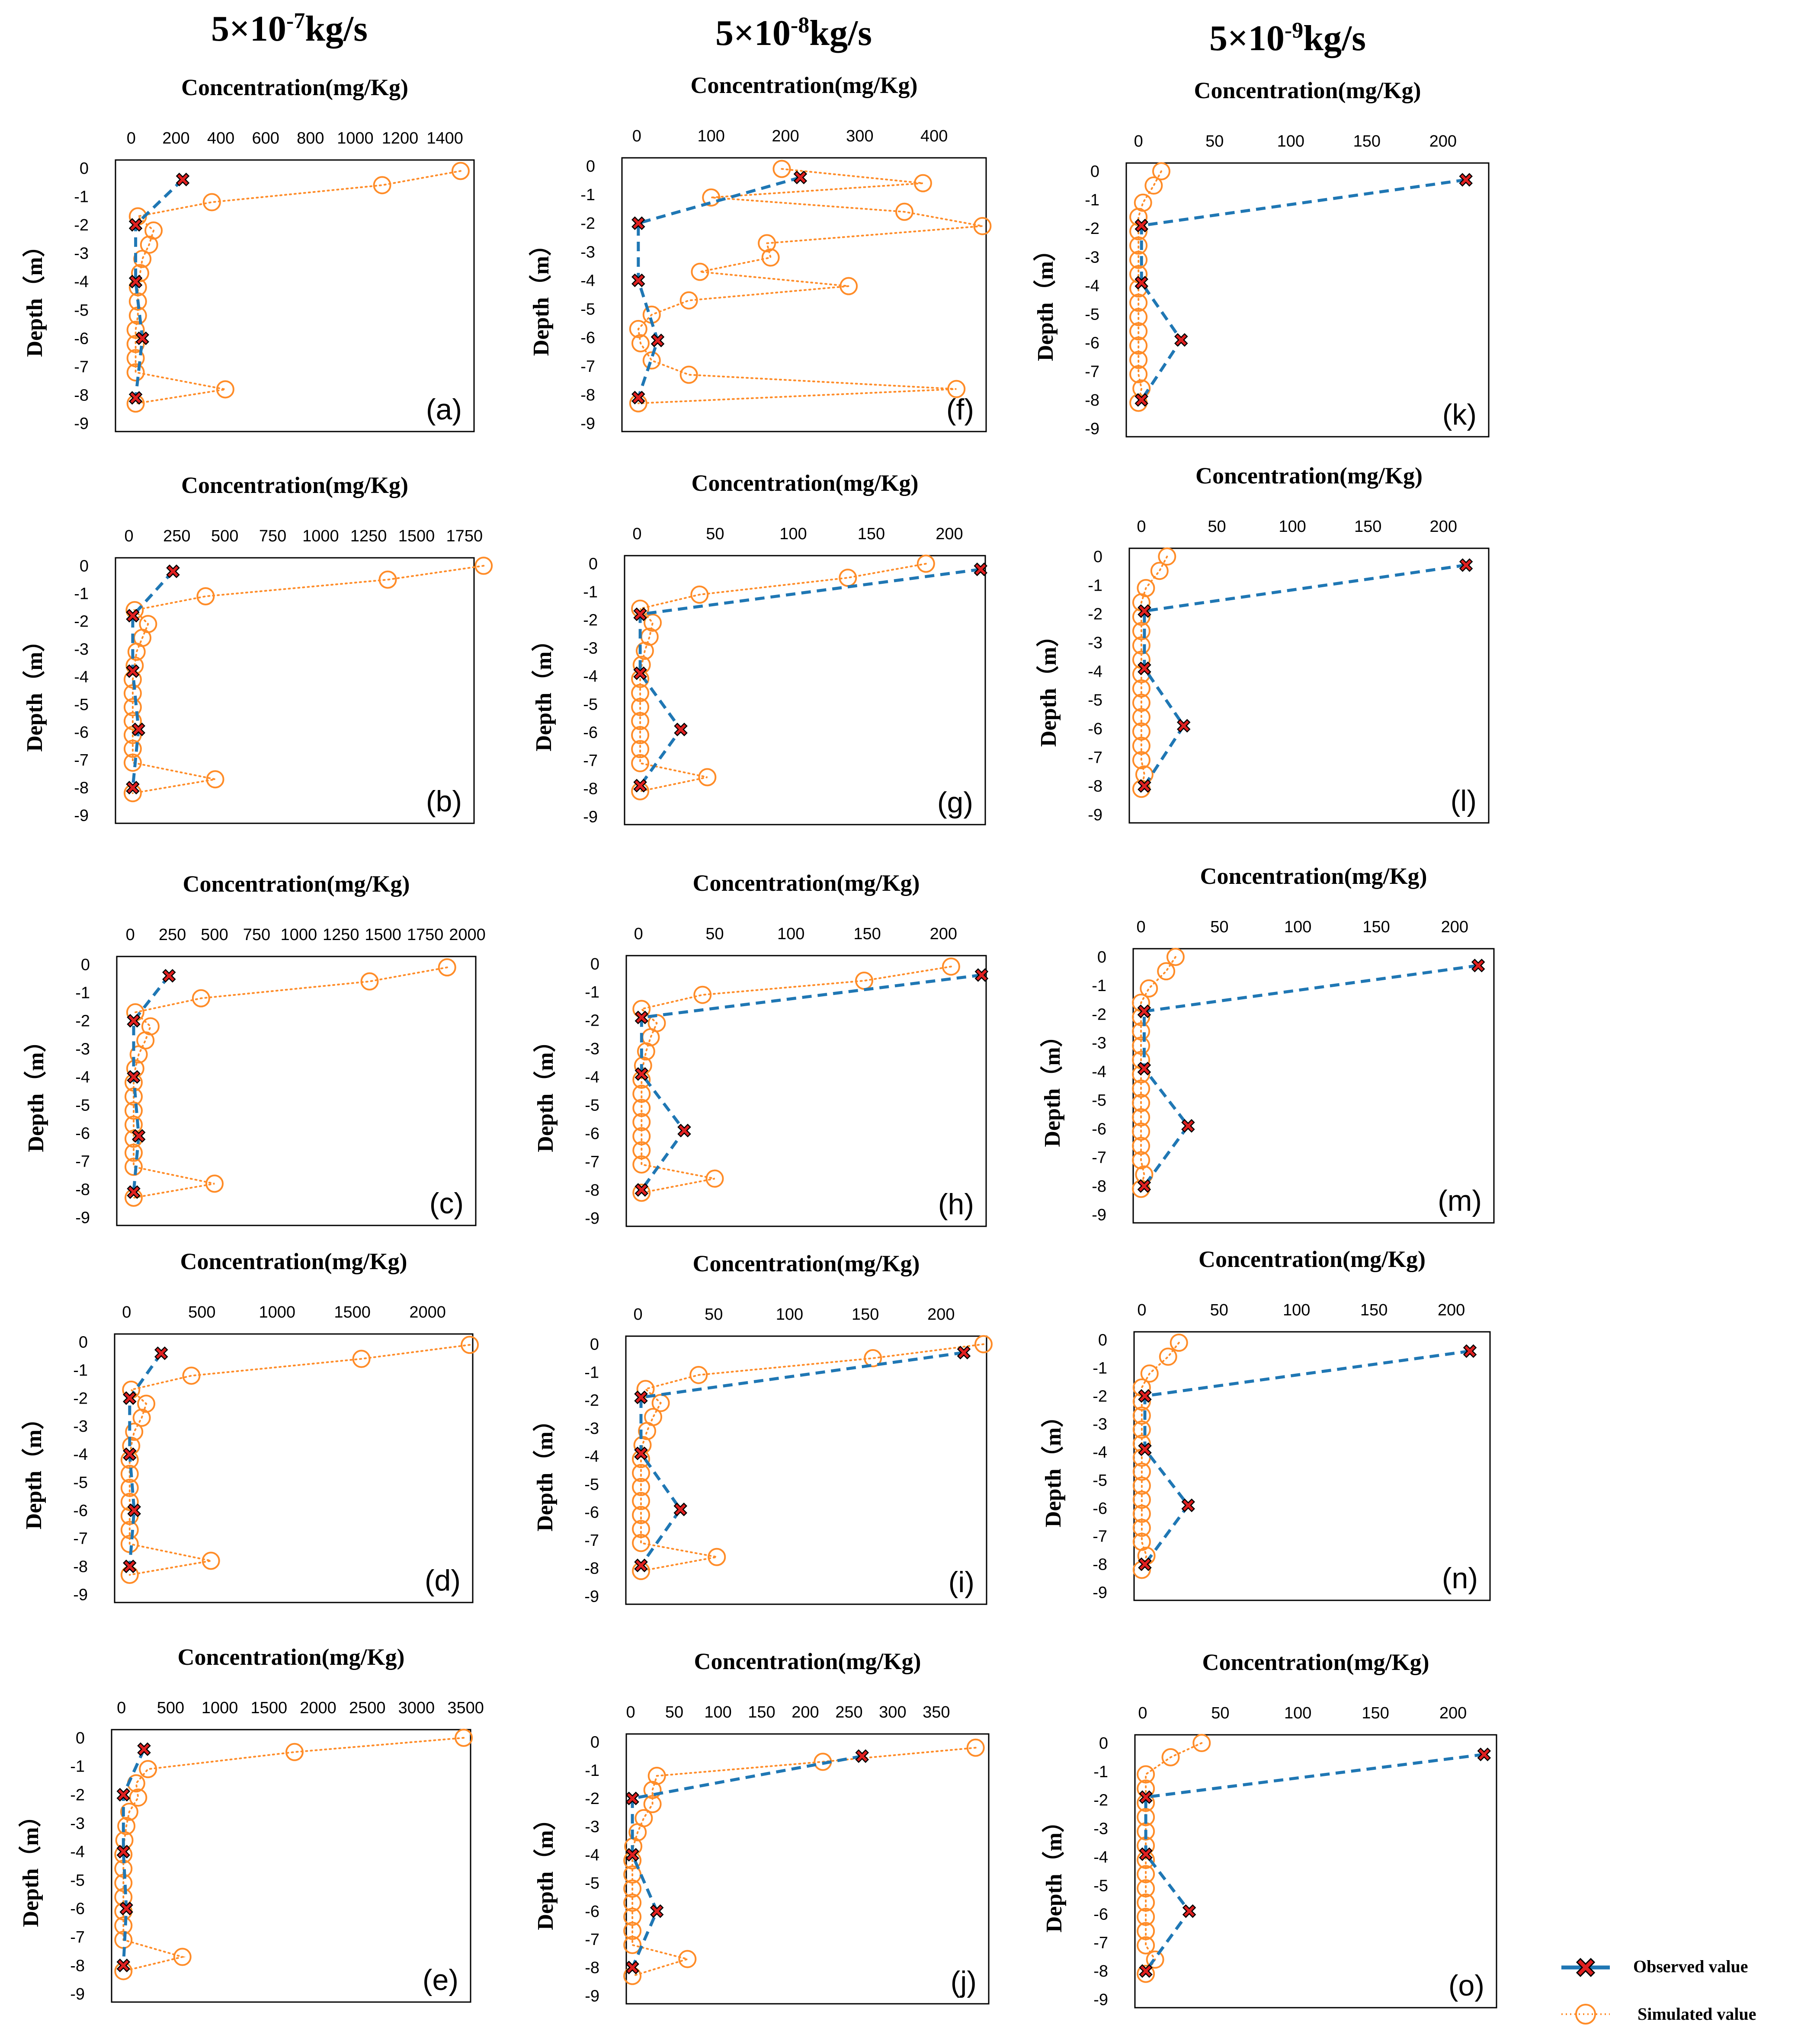 The image size is (1801, 2044). I want to click on title-exponent: -9, so click(1294, 31).